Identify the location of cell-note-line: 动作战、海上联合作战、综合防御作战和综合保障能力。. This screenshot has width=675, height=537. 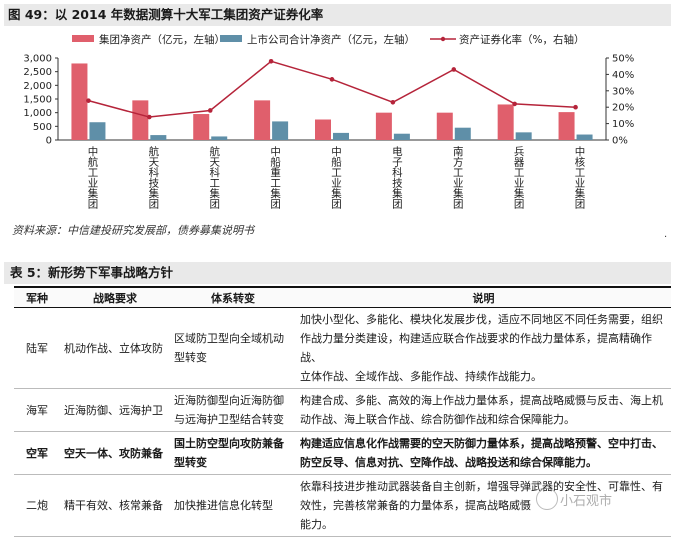
(437, 419).